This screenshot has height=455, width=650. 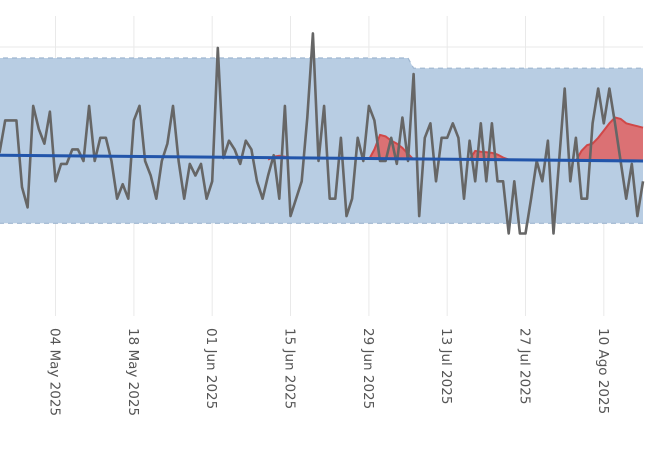 What do you see at coordinates (525, 366) in the screenshot?
I see `x-tick-label-6: 27 Jul 2025` at bounding box center [525, 366].